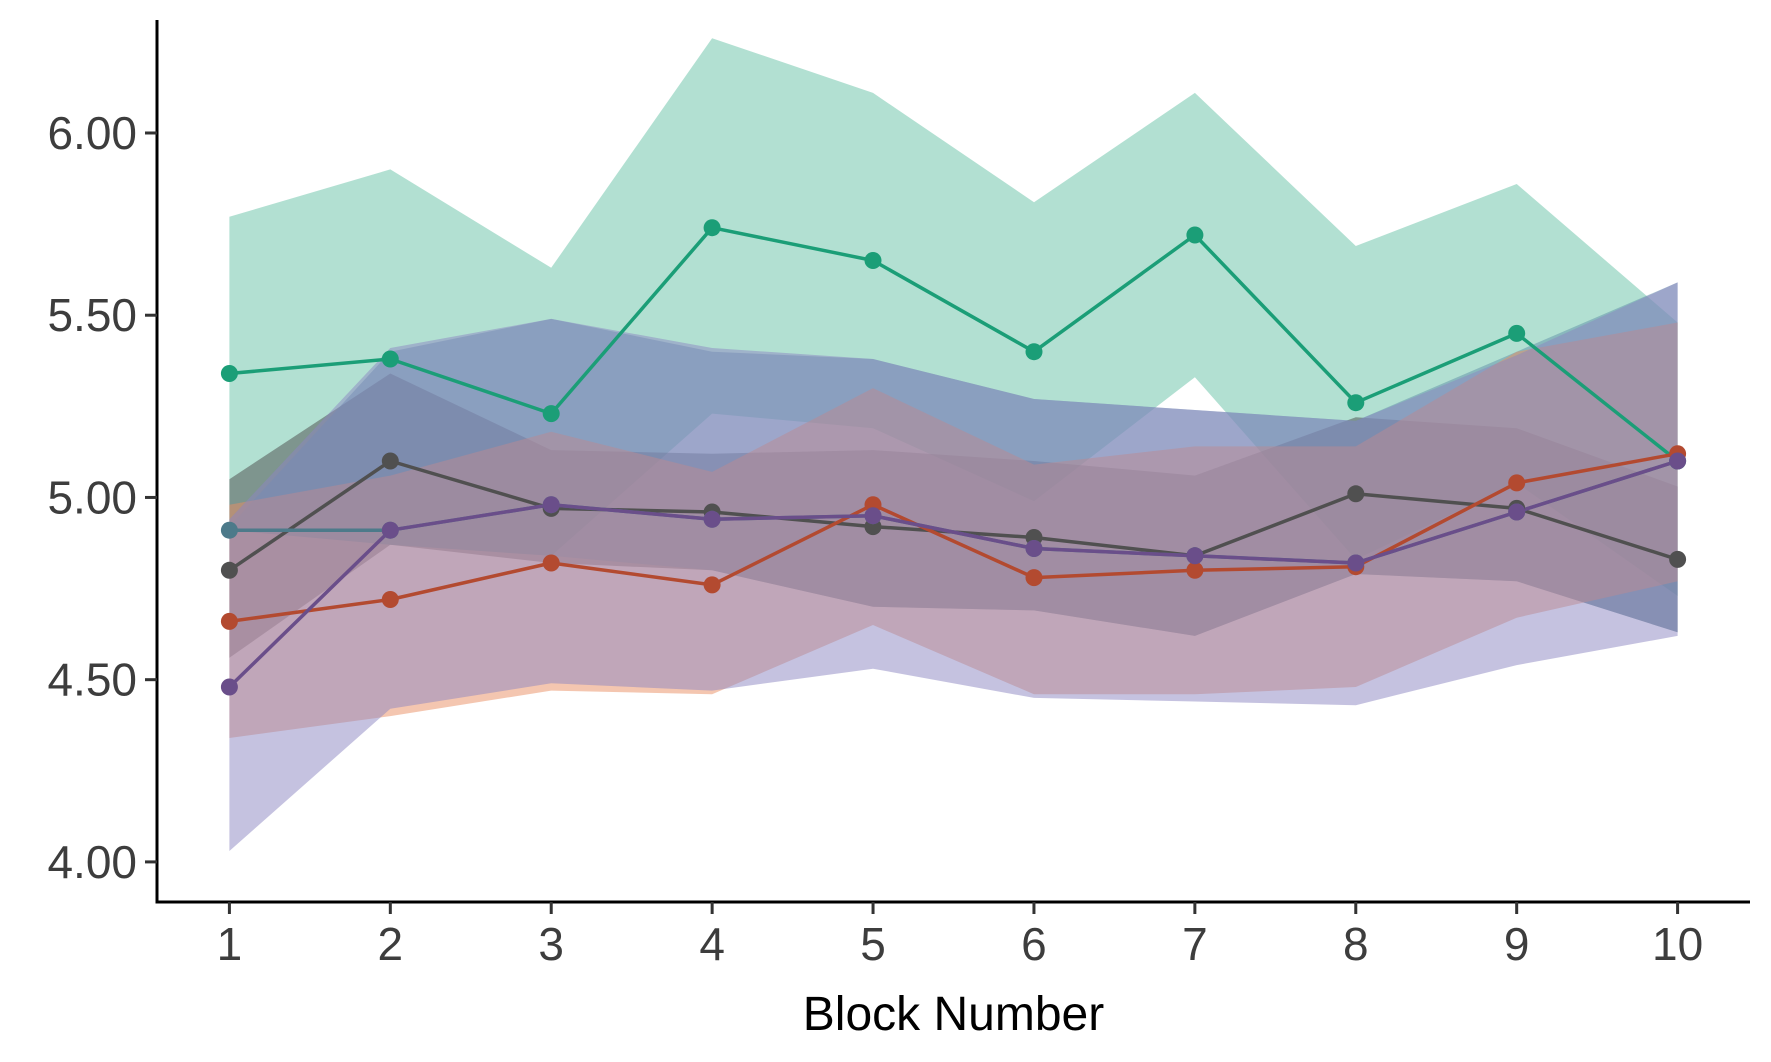 The width and height of the screenshot is (1771, 1062). What do you see at coordinates (92, 862) in the screenshot?
I see `y-tick-label-4.00: 4.00` at bounding box center [92, 862].